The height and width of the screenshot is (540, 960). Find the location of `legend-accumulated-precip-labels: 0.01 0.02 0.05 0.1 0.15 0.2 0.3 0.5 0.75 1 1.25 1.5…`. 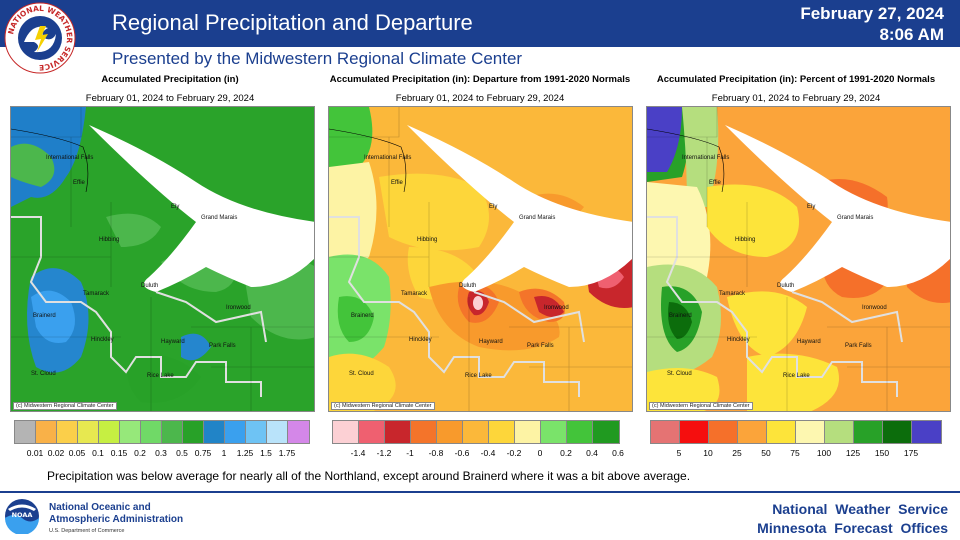

legend-accumulated-precip-labels: 0.01 0.02 0.05 0.1 0.15 0.2 0.3 0.5 0.75 1 1.25 1.5… is located at coordinates (162, 454).